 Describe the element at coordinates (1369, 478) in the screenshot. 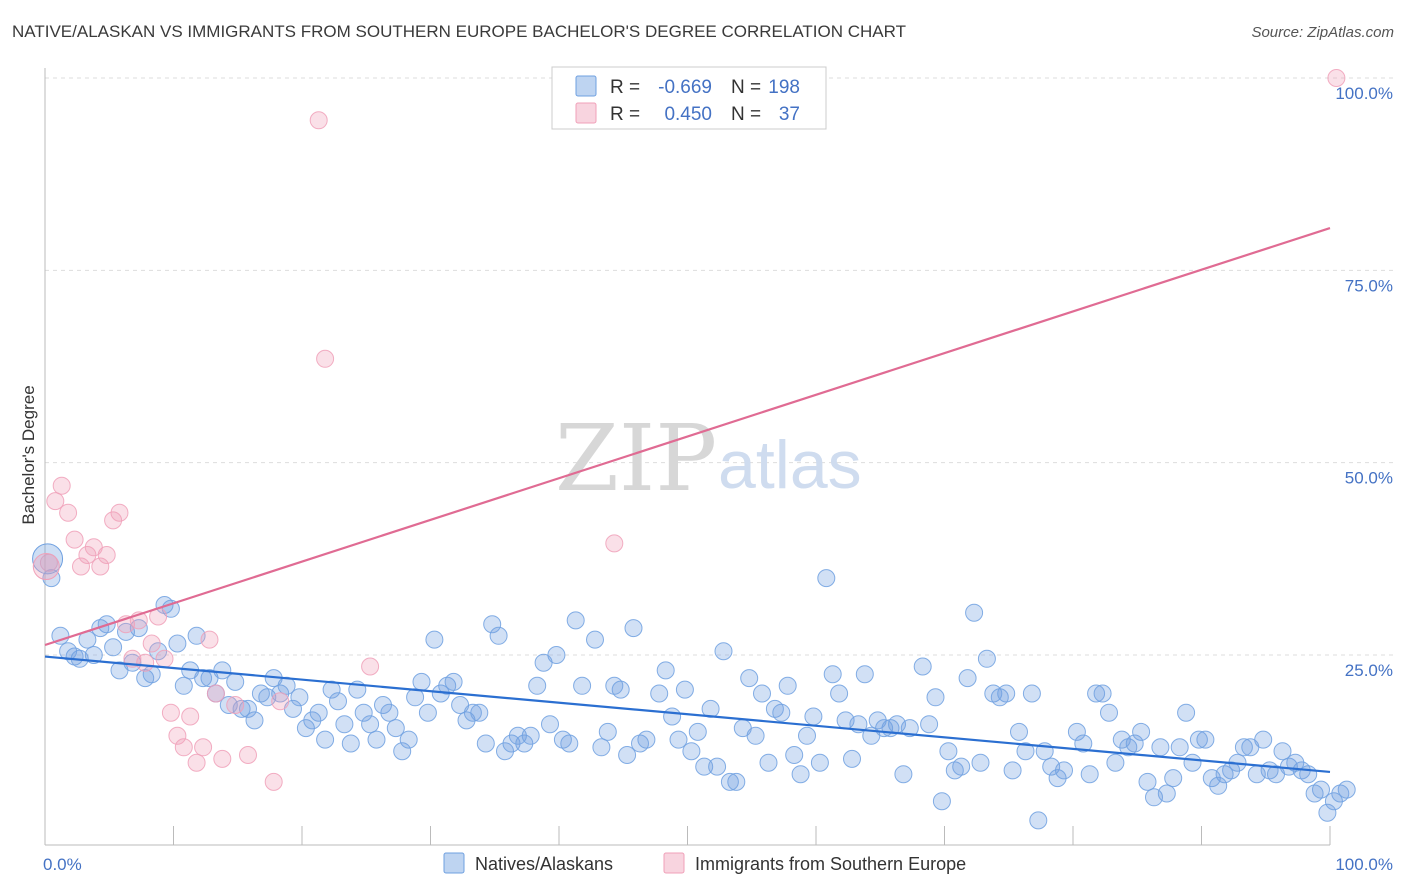

I see `y-tick-label: 50.0%` at that location.